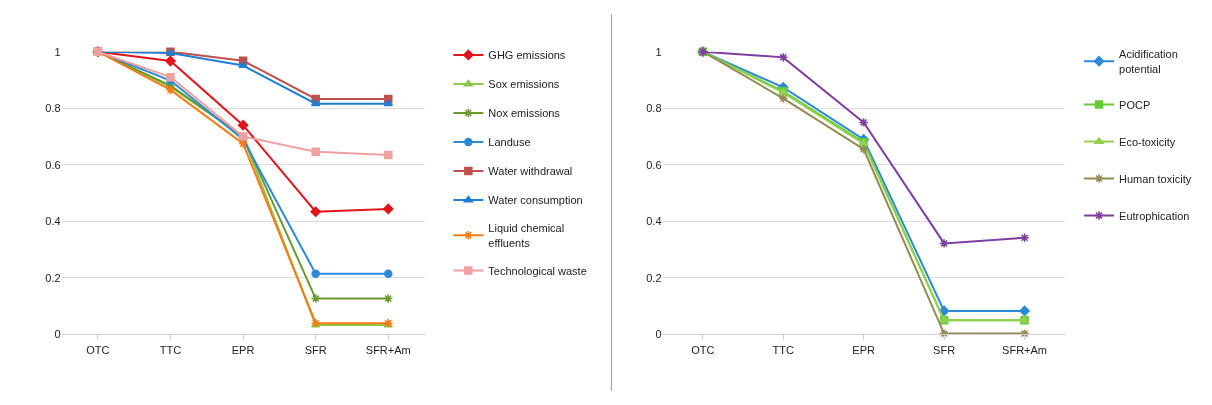  What do you see at coordinates (530, 171) in the screenshot?
I see `legend-label: Water withdrawal` at bounding box center [530, 171].